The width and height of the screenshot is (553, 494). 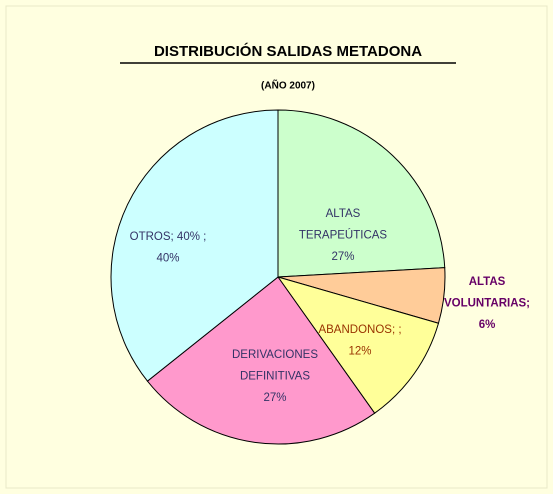 I want to click on chart-title: DISTRIBUCIÓN SALIDAS METADONA, so click(x=288, y=51).